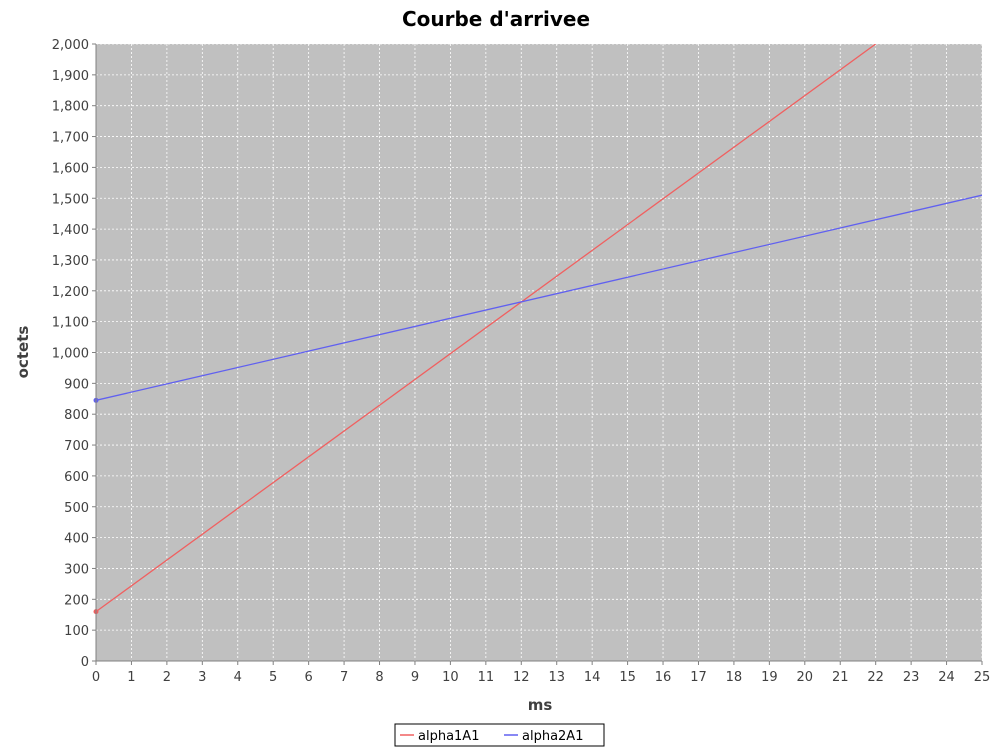 The height and width of the screenshot is (751, 998). What do you see at coordinates (76, 631) in the screenshot?
I see `y-tick-label: 100` at bounding box center [76, 631].